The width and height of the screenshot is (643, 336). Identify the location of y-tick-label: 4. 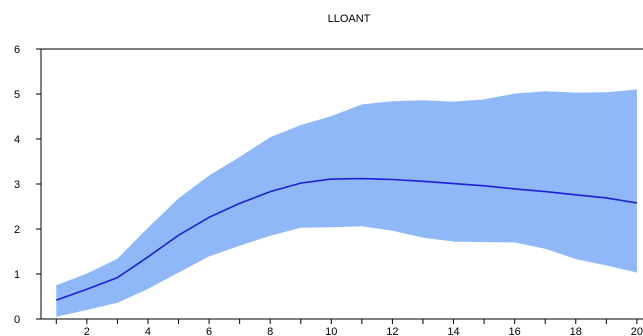
(17, 140).